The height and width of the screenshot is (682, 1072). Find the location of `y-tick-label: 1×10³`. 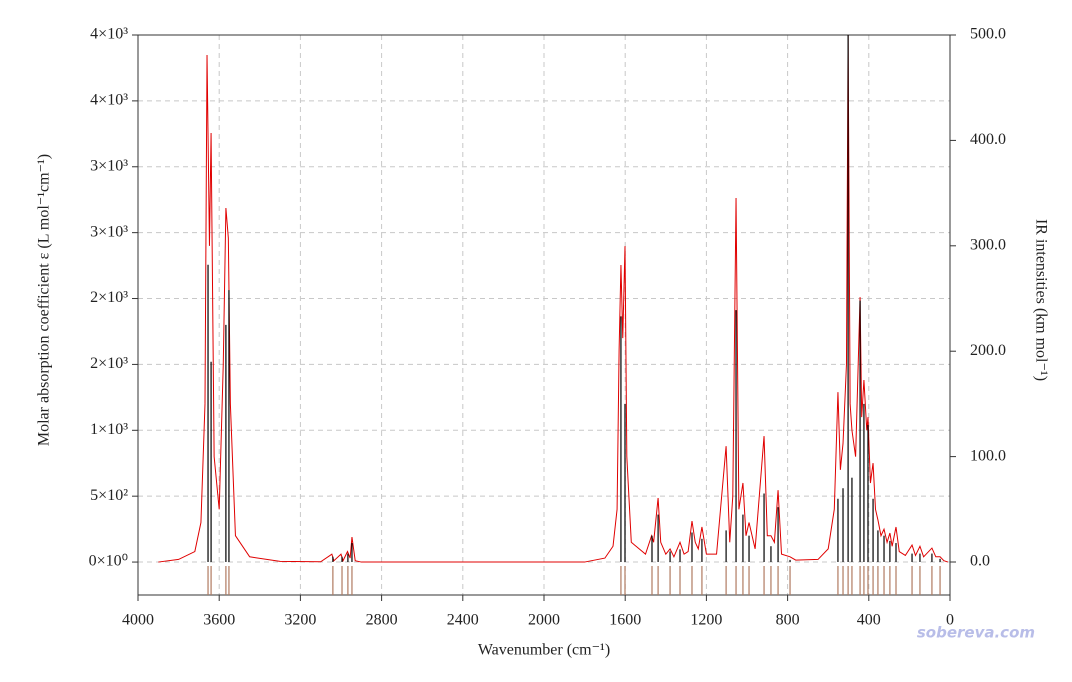

y-tick-label: 1×10³ is located at coordinates (109, 429).